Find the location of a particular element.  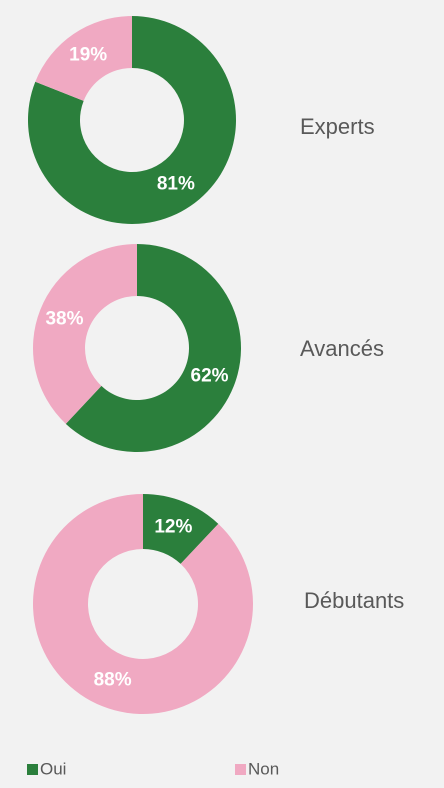

value-label: 38% is located at coordinates (64, 318).